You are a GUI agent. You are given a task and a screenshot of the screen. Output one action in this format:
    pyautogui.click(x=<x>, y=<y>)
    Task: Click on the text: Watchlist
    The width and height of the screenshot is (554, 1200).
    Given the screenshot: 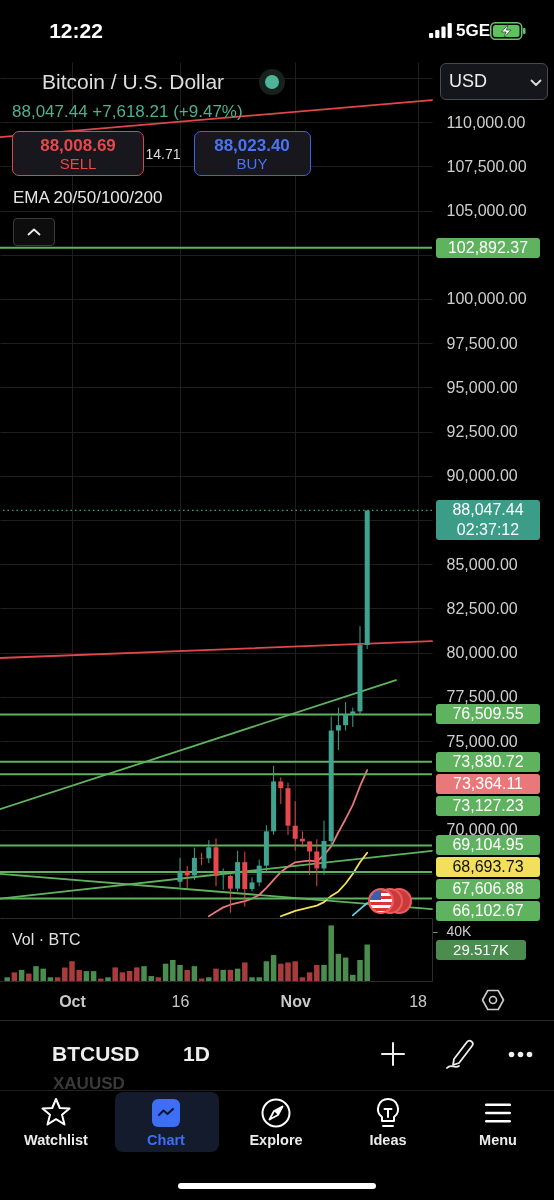 What is the action you would take?
    pyautogui.click(x=56, y=1141)
    